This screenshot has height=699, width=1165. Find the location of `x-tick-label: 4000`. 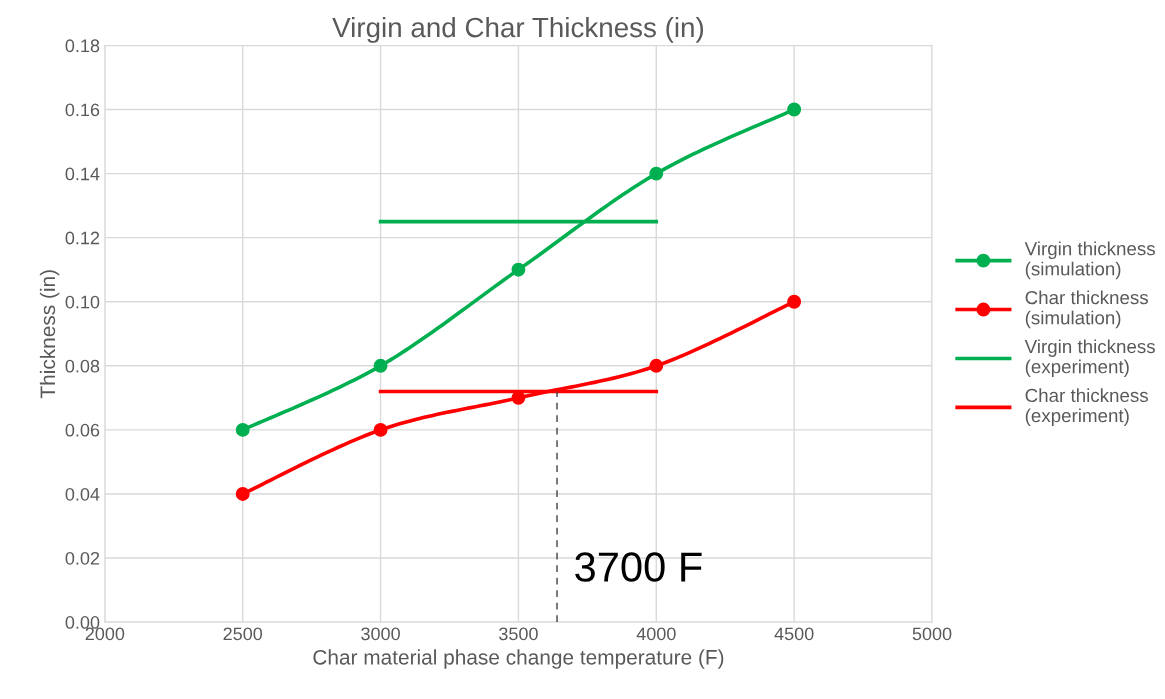

x-tick-label: 4000 is located at coordinates (656, 634).